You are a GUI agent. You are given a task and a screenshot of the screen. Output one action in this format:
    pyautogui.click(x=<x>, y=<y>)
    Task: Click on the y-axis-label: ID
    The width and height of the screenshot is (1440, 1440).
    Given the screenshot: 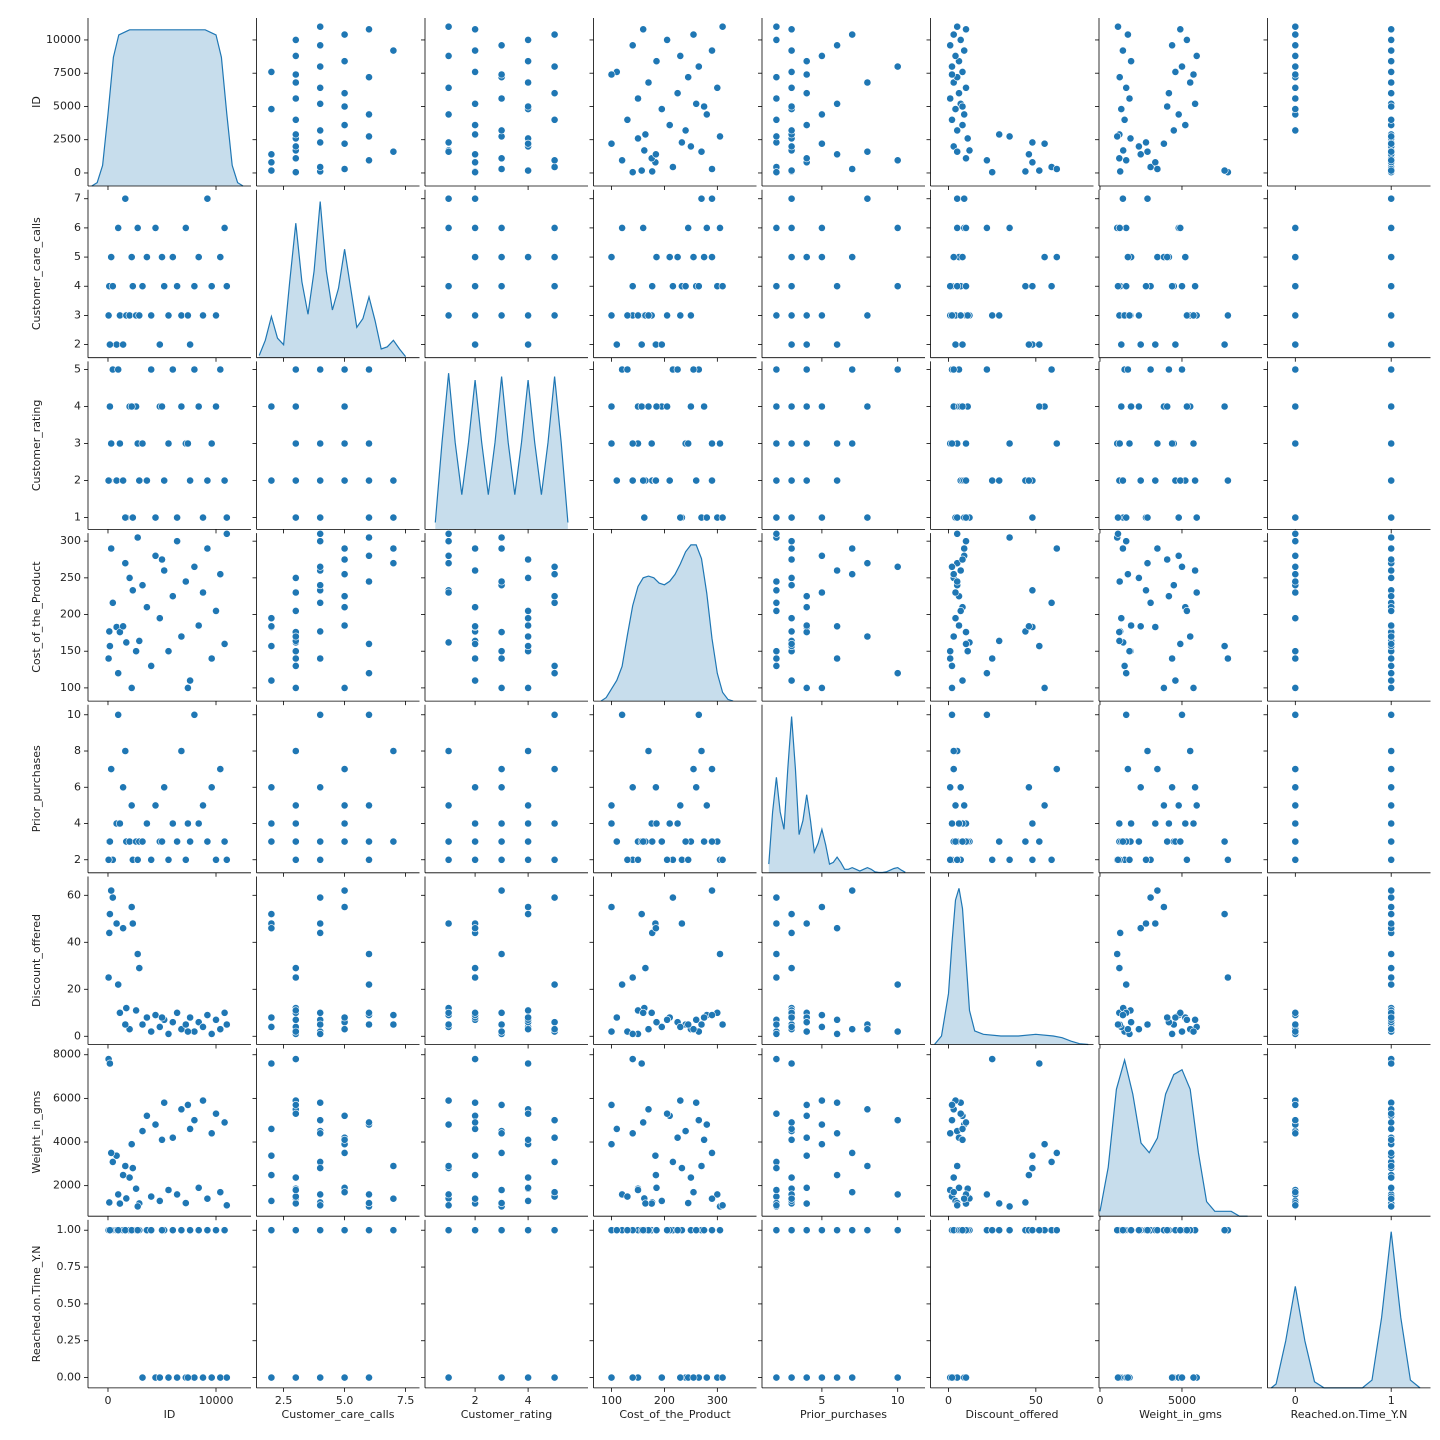 What is the action you would take?
    pyautogui.click(x=36, y=102)
    